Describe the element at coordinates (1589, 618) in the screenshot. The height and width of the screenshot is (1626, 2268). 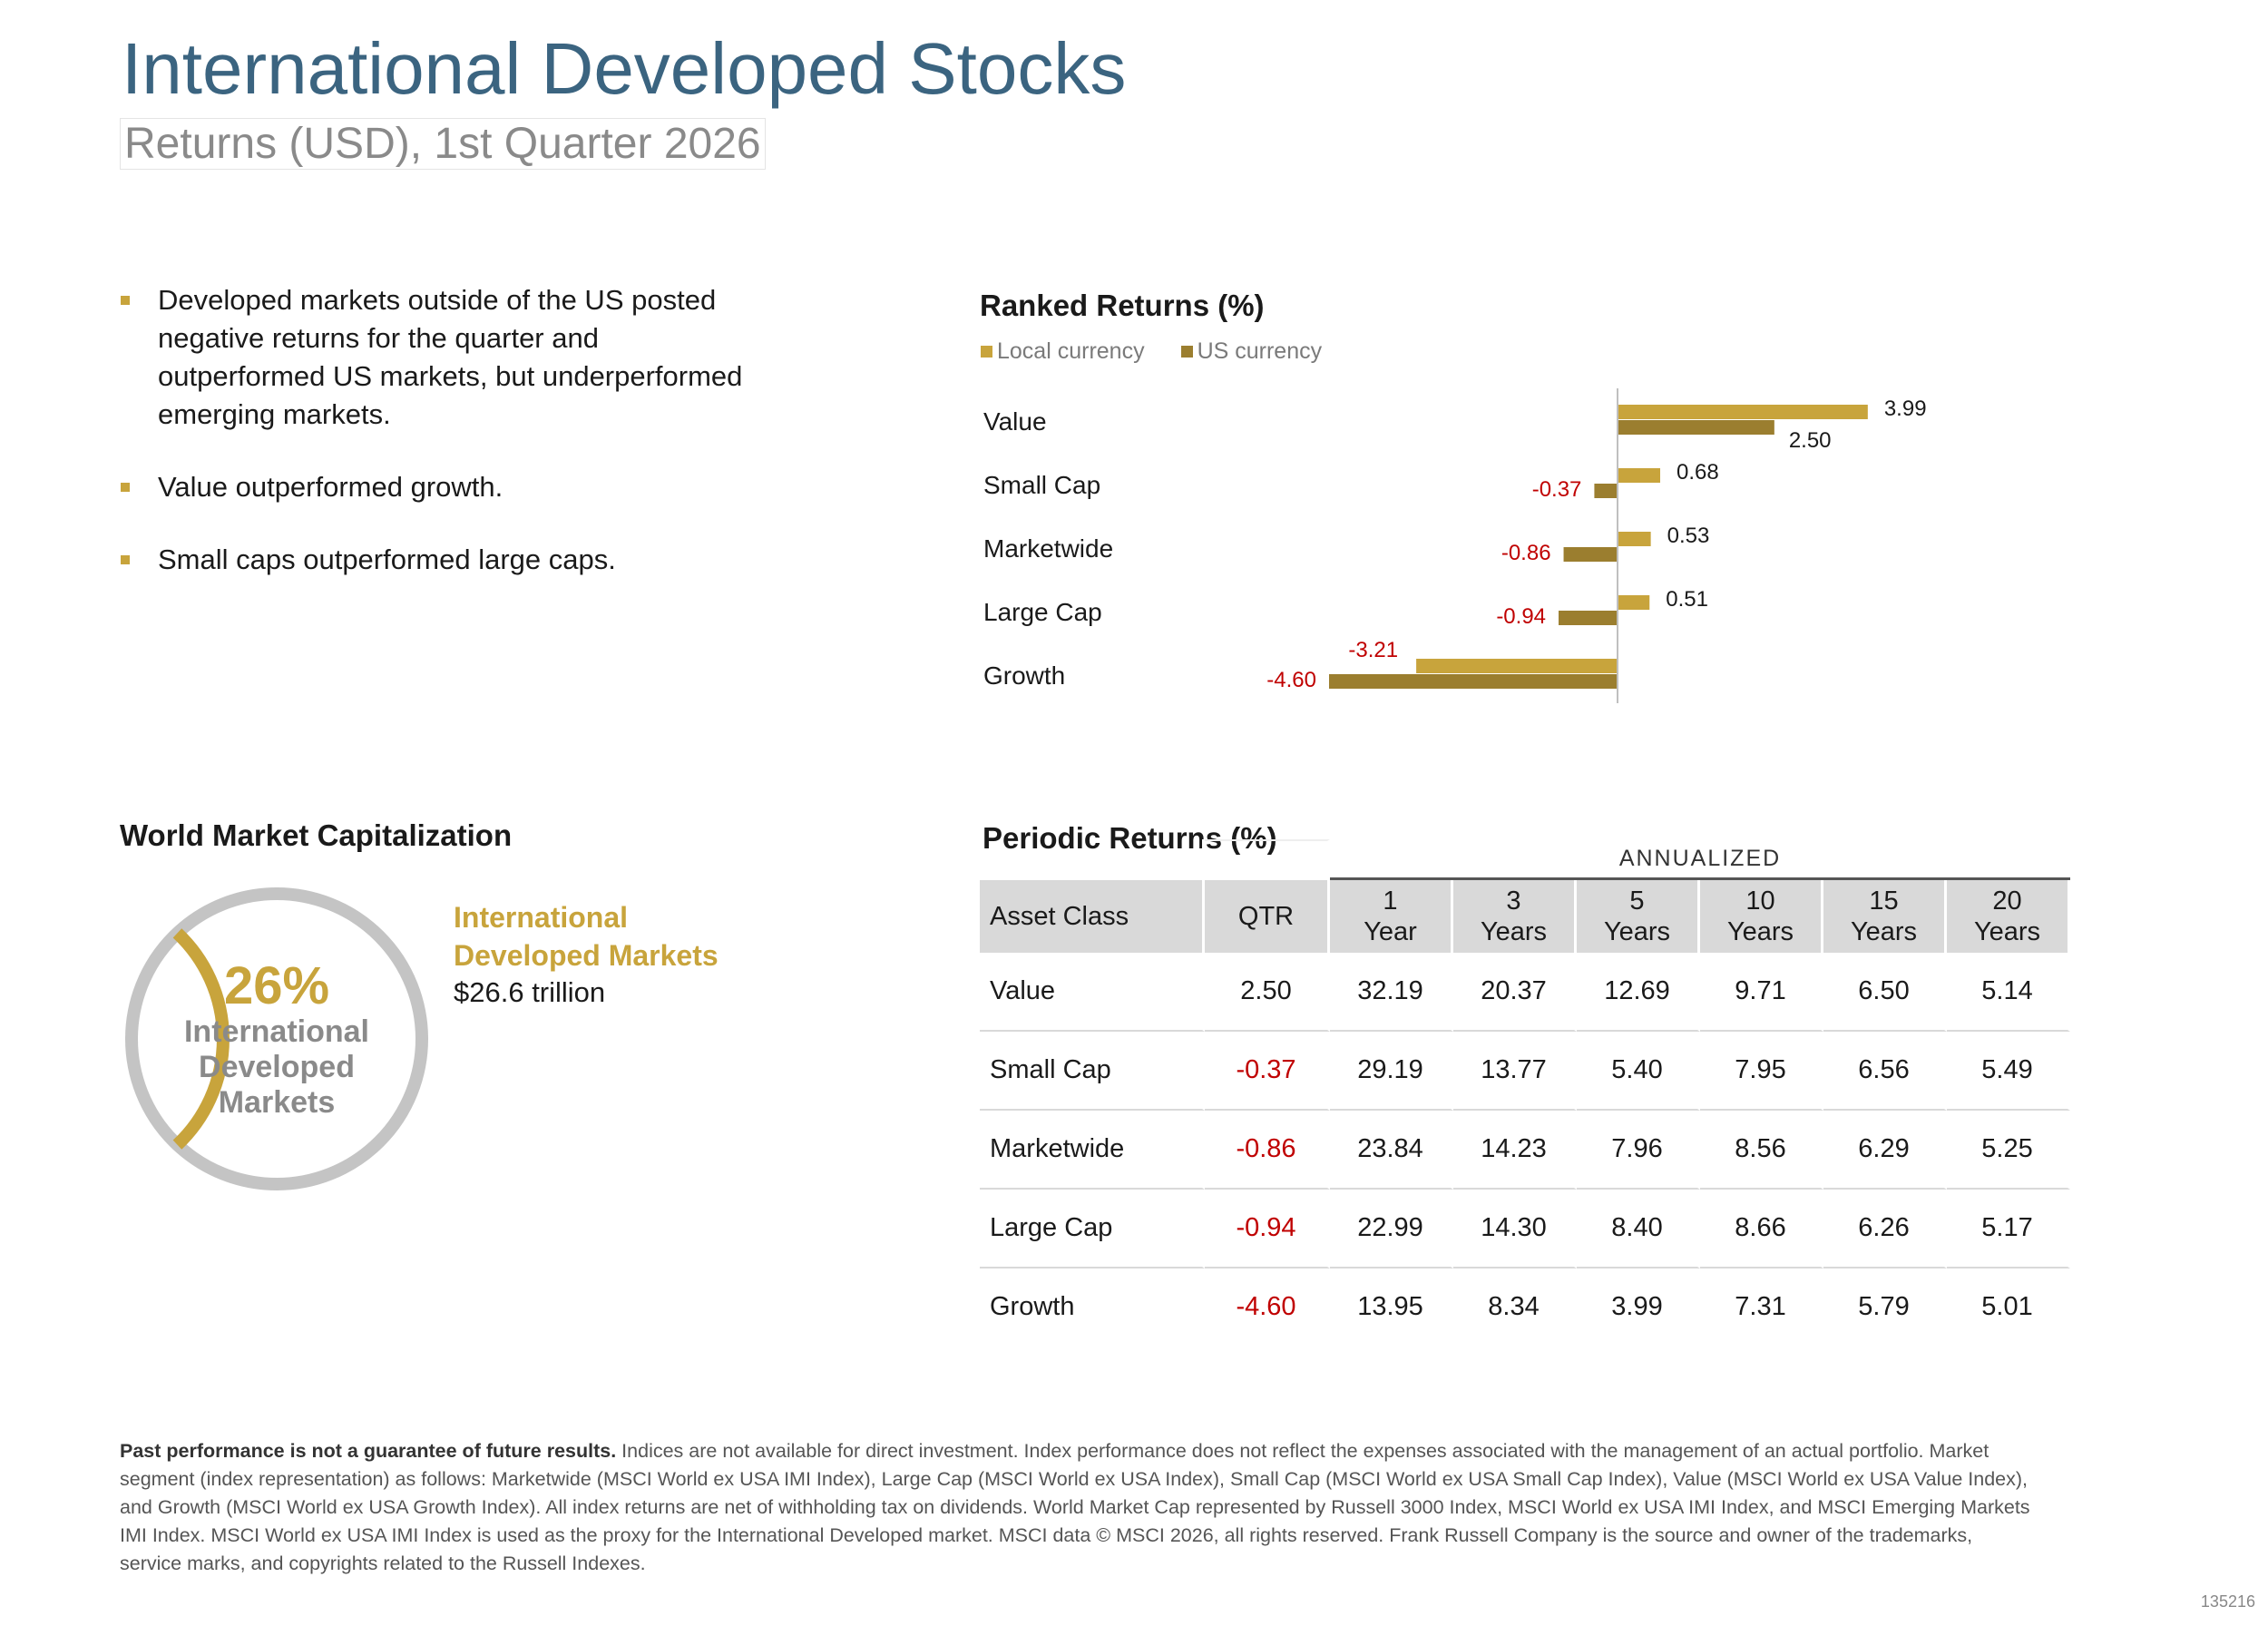
I see `bar-us-large-cap` at that location.